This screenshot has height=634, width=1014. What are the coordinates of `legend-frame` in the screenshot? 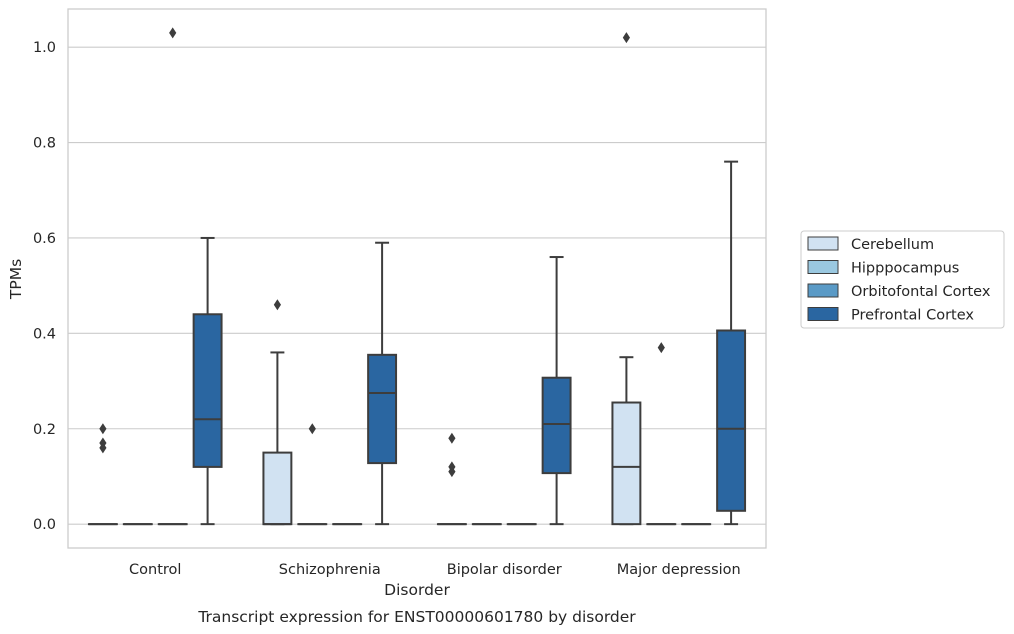 It's located at (902, 279).